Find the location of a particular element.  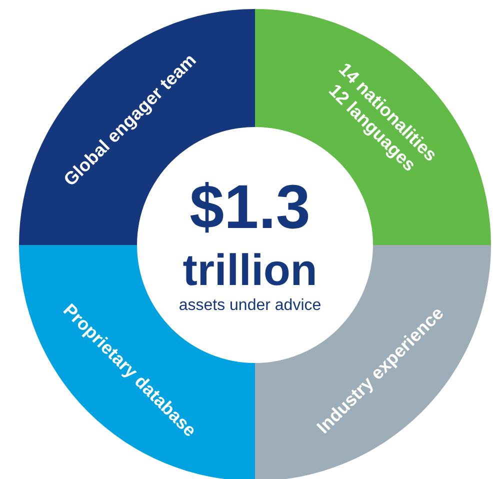

text: assets under advice is located at coordinates (250, 305).